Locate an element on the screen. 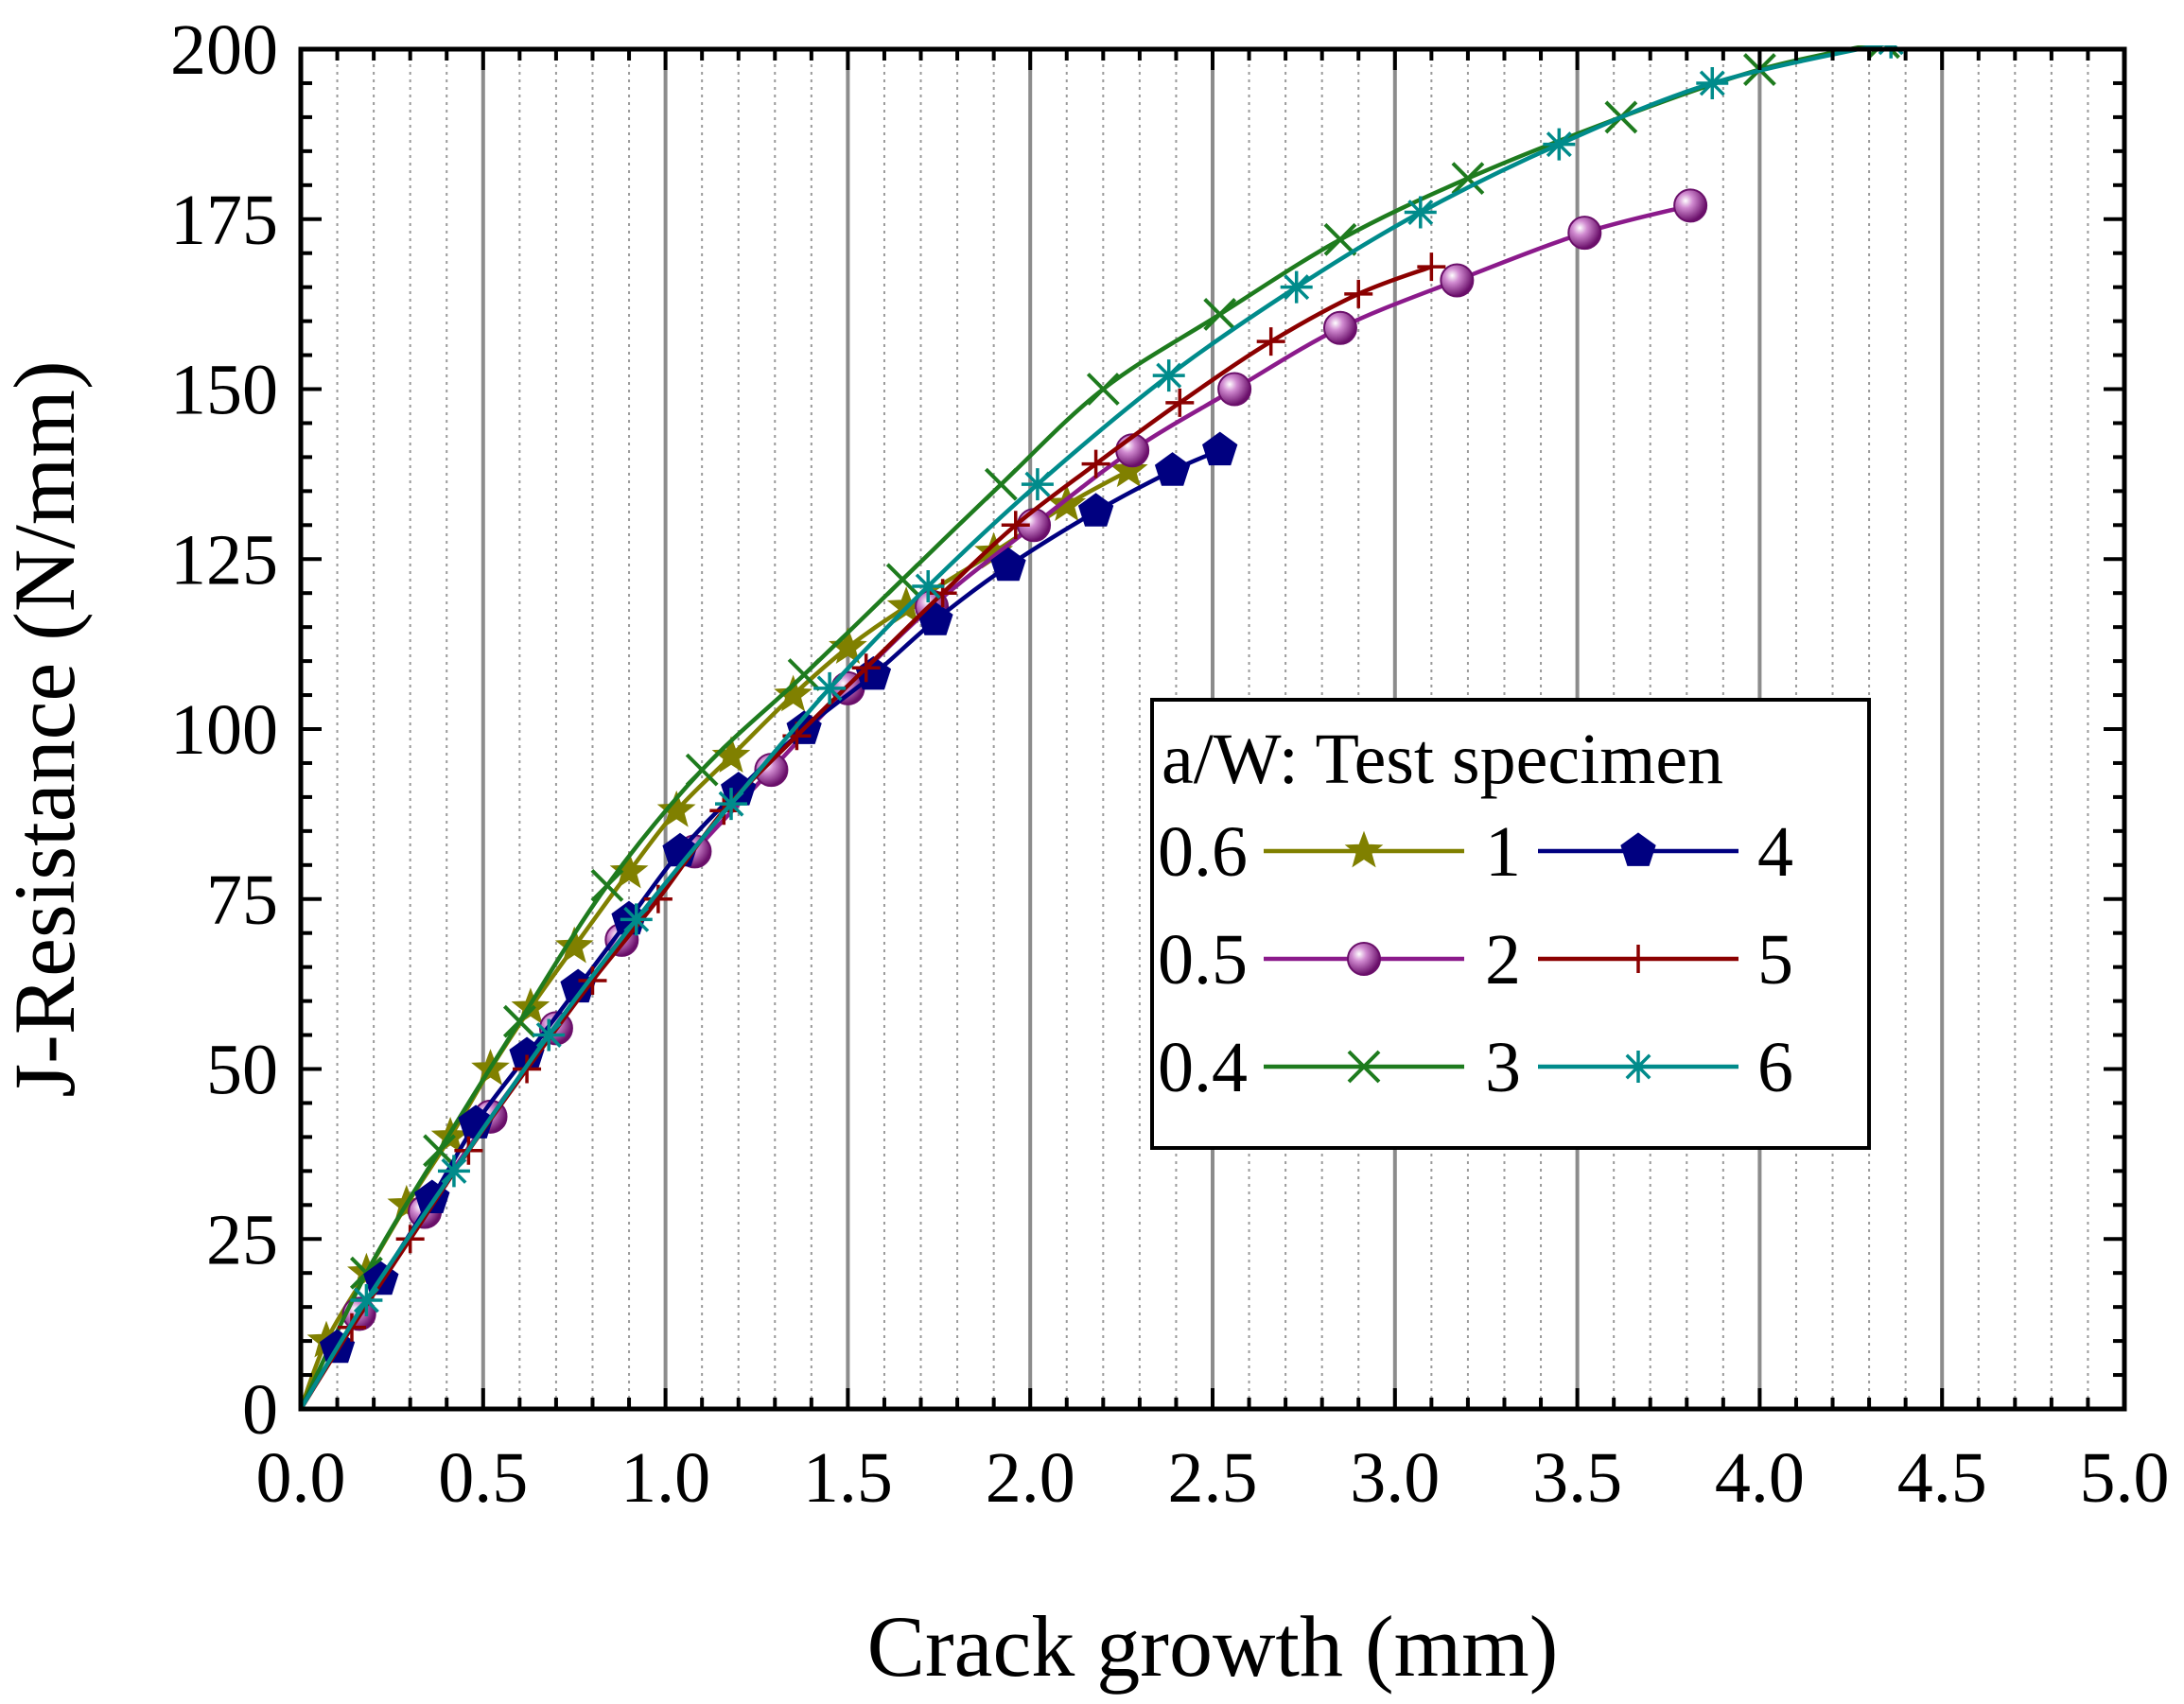 The image size is (2184, 1704). x-tick-label: 1.5 is located at coordinates (848, 1478).